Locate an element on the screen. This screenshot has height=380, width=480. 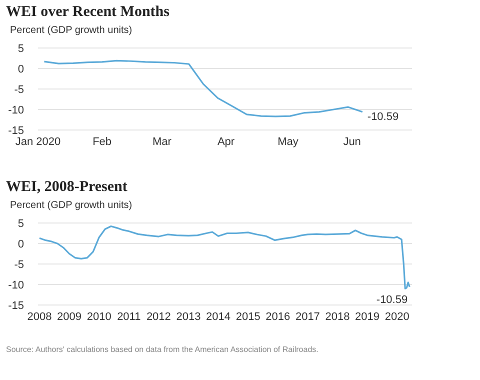
x-tick-label: 2018 is located at coordinates (337, 317).